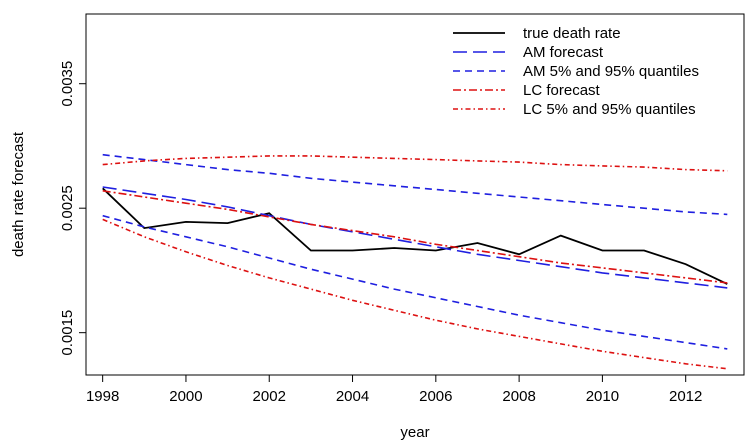  What do you see at coordinates (67, 208) in the screenshot?
I see `y-tick-label: 0.0025` at bounding box center [67, 208].